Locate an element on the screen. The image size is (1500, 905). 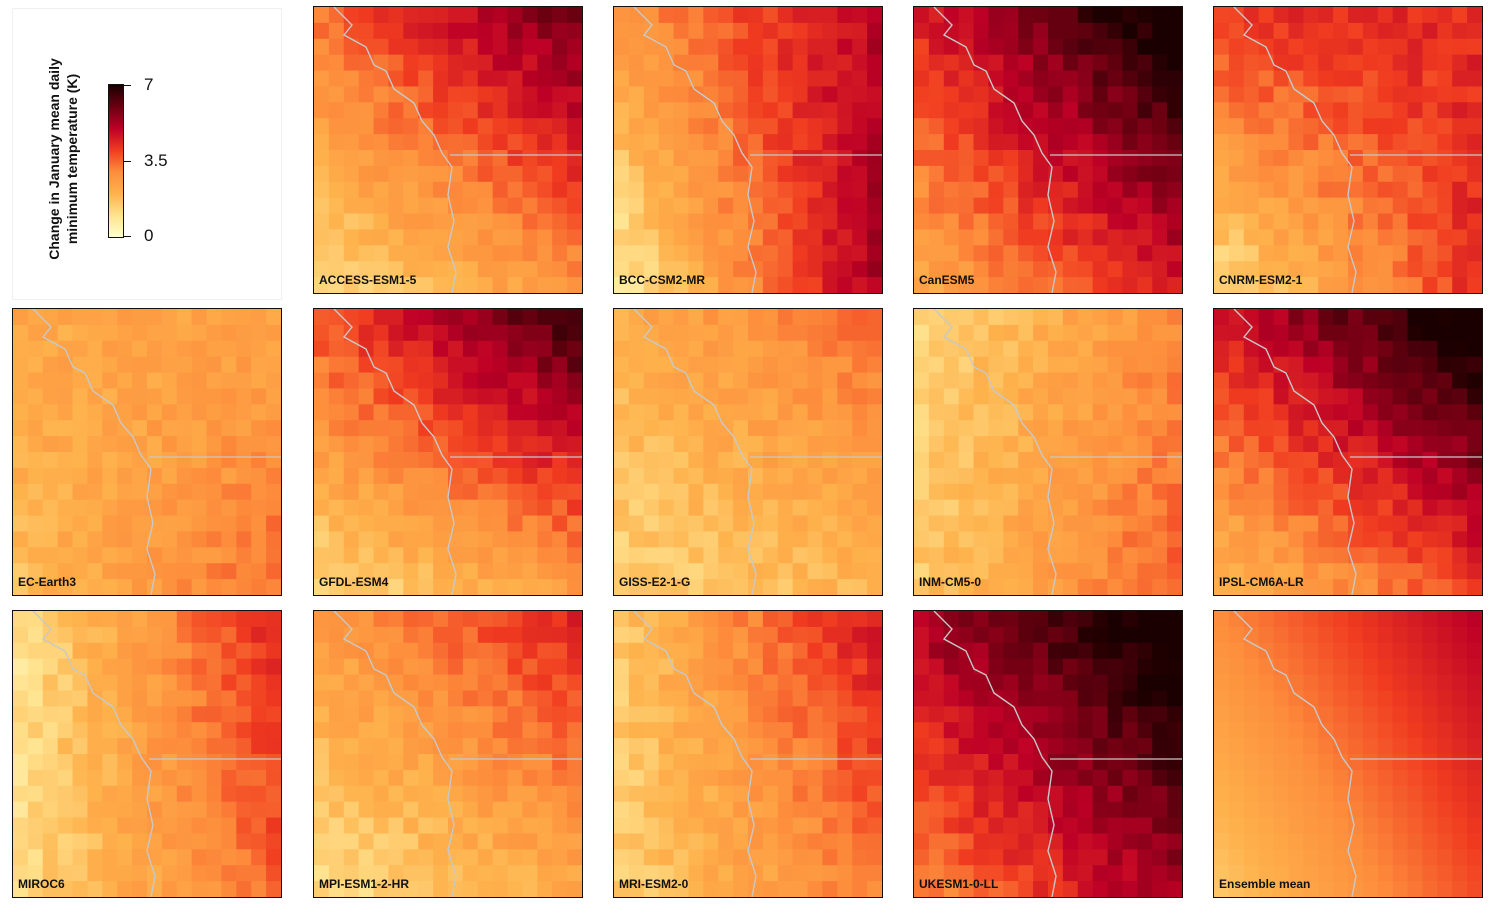
panel-label: GFDL-ESM4 is located at coordinates (354, 582).